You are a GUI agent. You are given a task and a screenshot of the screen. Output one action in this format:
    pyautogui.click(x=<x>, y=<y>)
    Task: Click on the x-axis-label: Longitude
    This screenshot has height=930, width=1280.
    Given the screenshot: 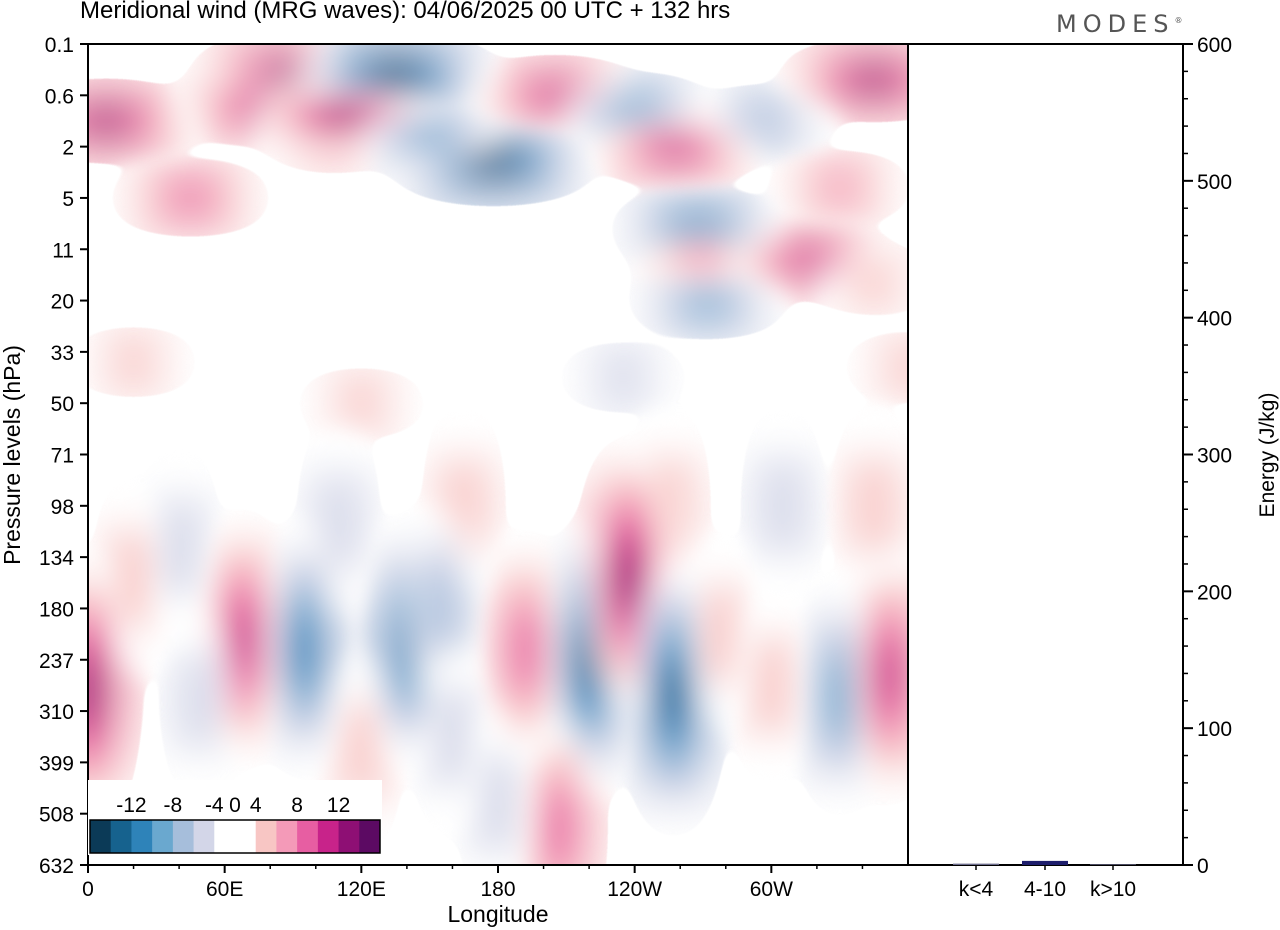 What is the action you would take?
    pyautogui.click(x=497, y=914)
    